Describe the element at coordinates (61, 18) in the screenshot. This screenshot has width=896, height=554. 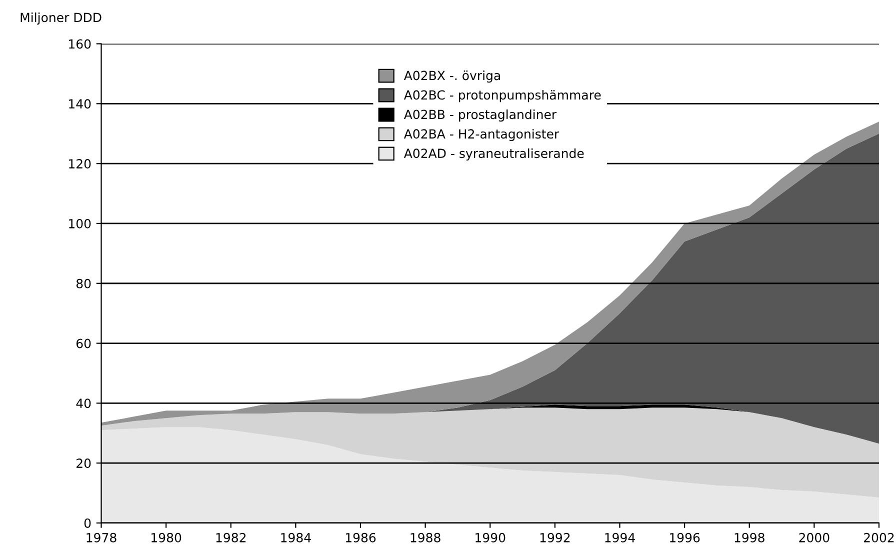
I see `y-axis-title: Miljoner DDD` at that location.